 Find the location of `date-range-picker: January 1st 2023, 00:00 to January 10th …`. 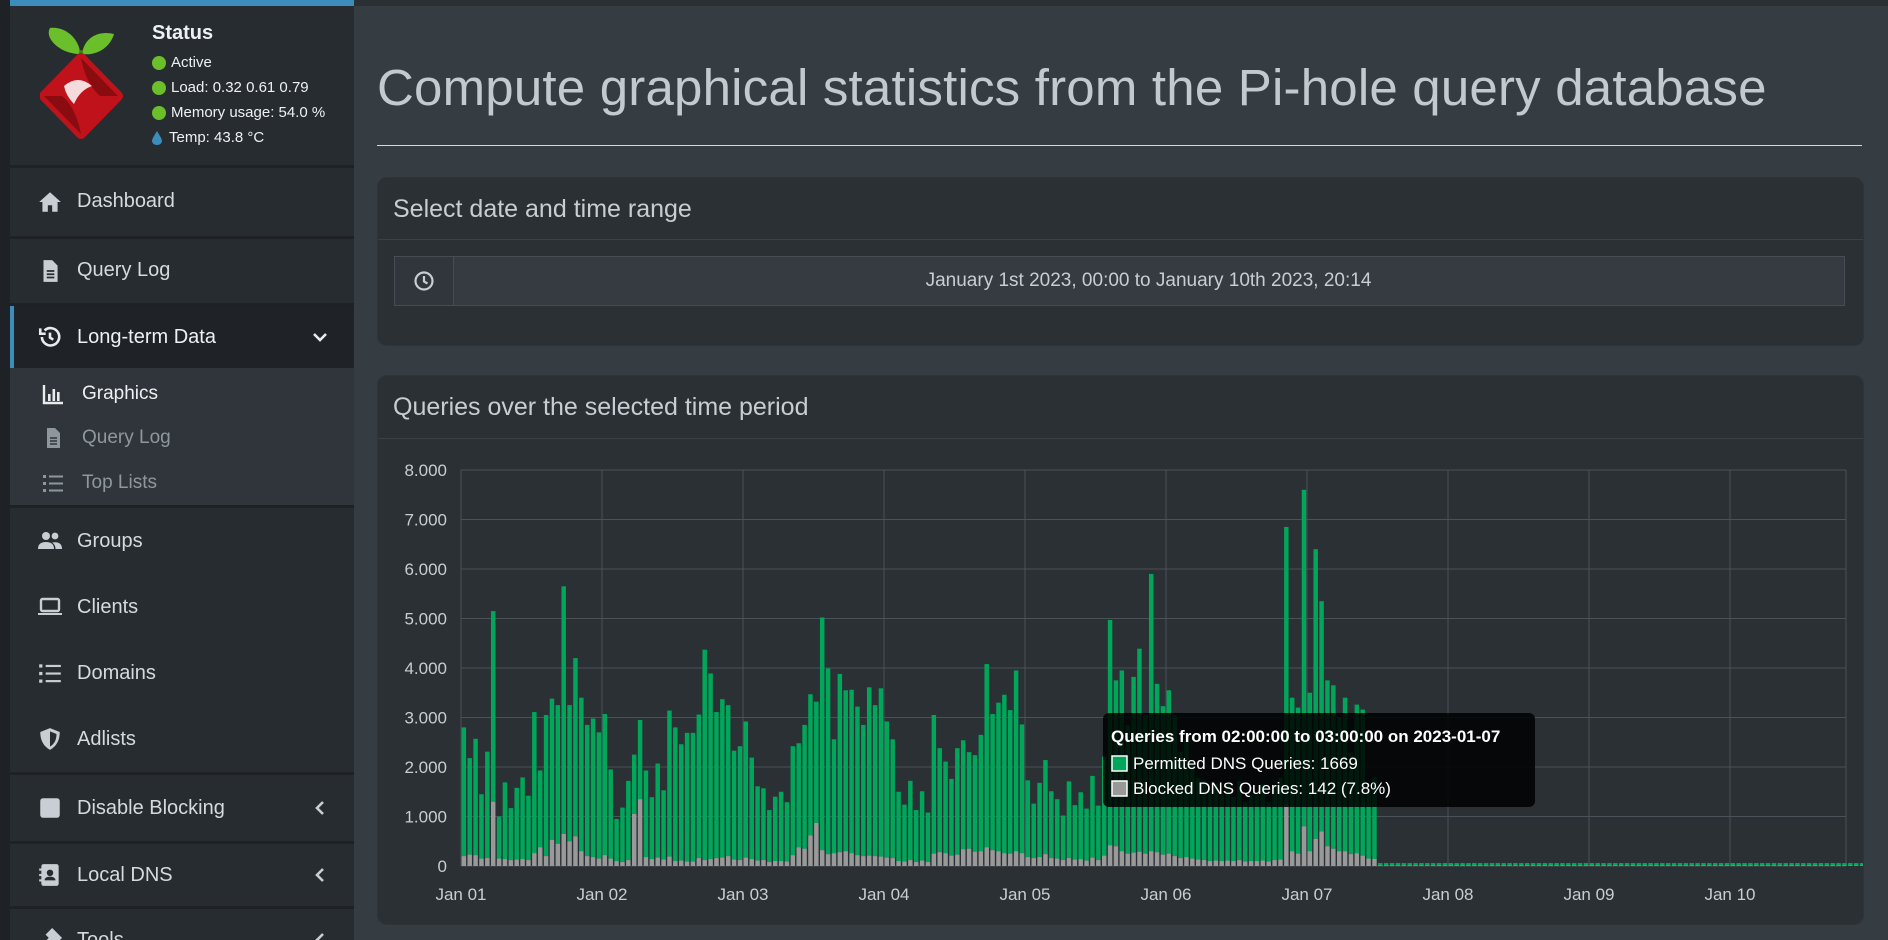

date-range-picker: January 1st 2023, 00:00 to January 10th … is located at coordinates (1119, 281).